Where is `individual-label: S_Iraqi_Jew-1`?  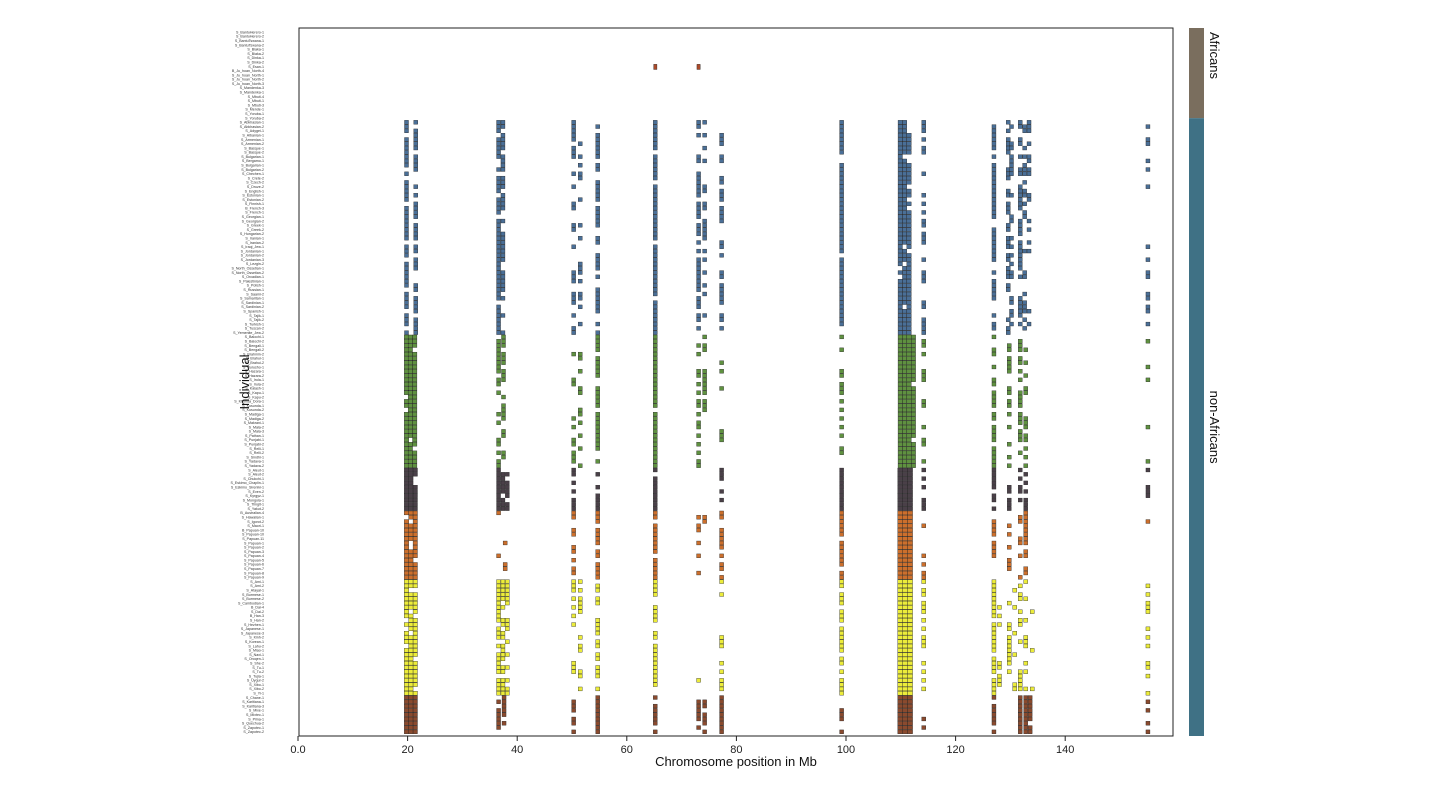 individual-label: S_Iraqi_Jew-1 is located at coordinates (252, 247).